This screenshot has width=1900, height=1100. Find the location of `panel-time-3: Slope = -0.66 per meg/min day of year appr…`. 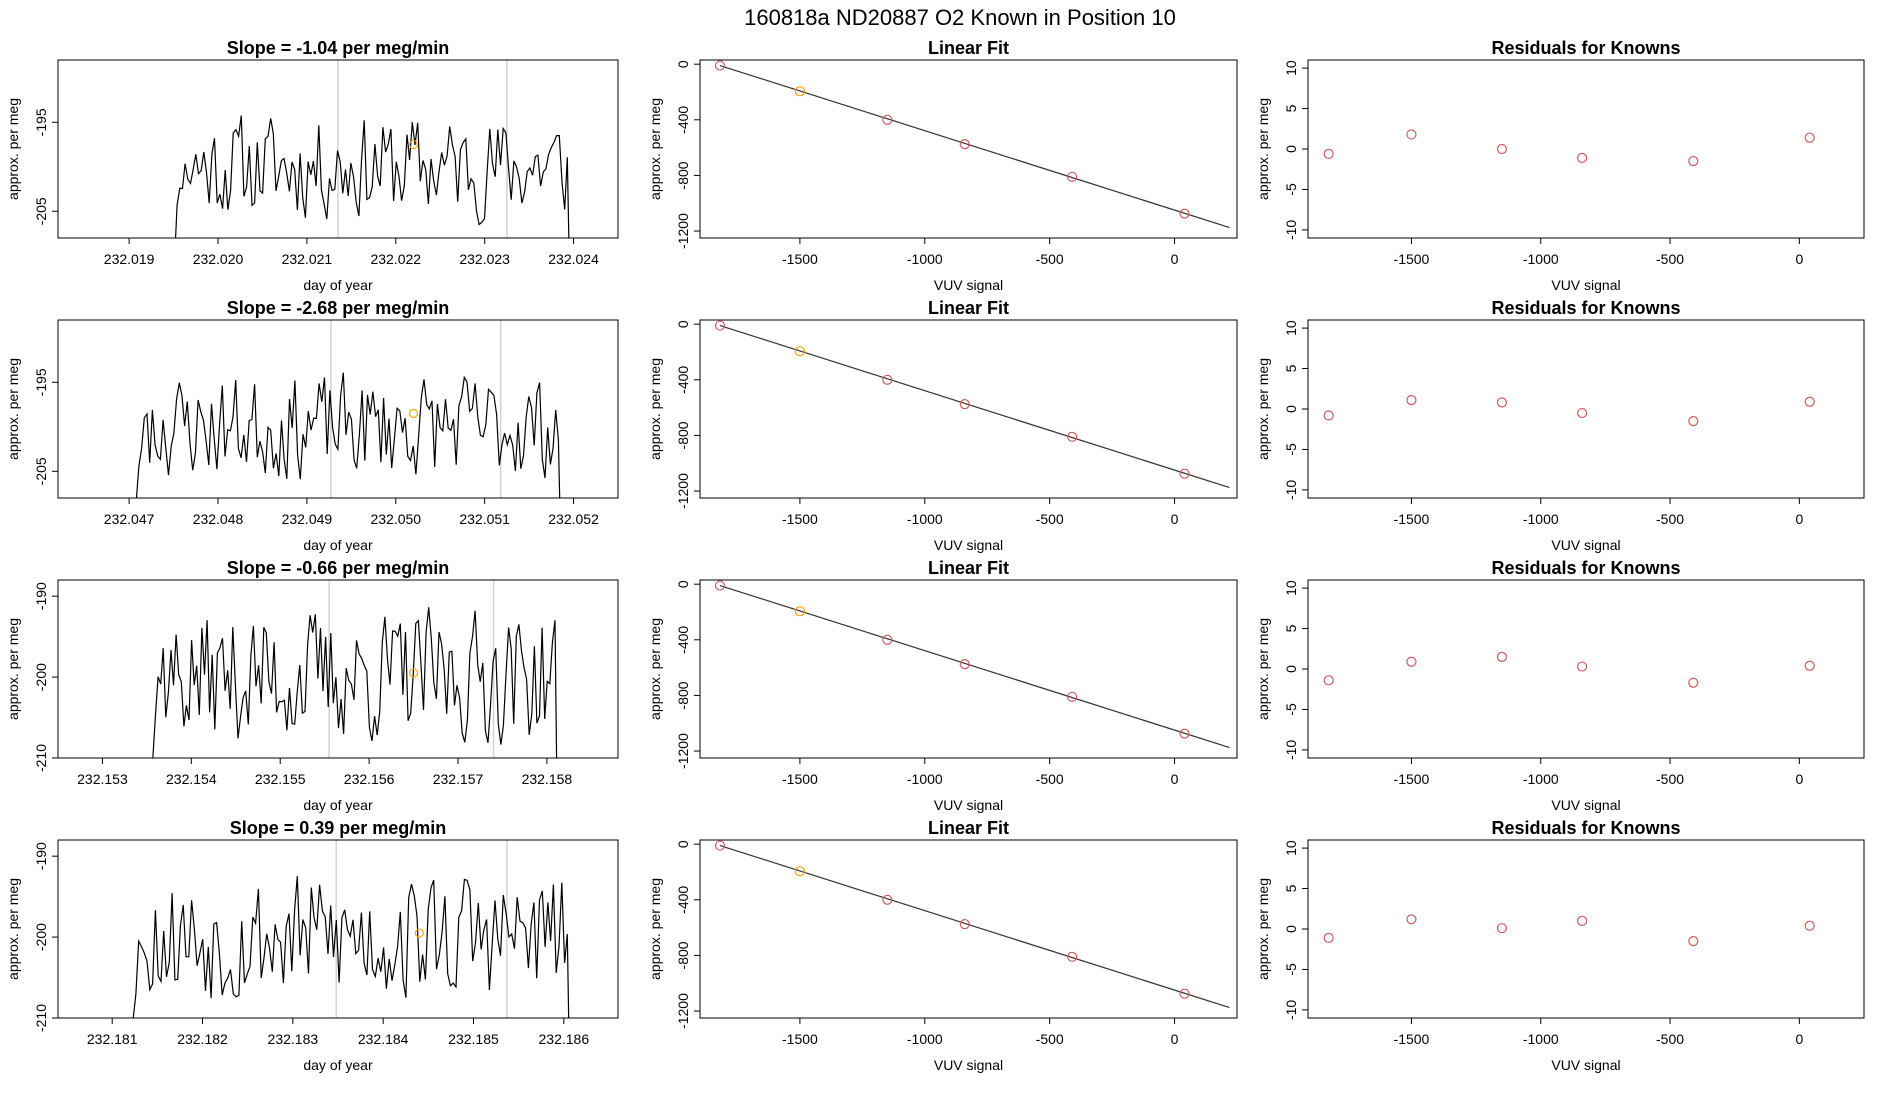

panel-time-3: Slope = -0.66 per meg/min day of year appr… is located at coordinates (312, 685).